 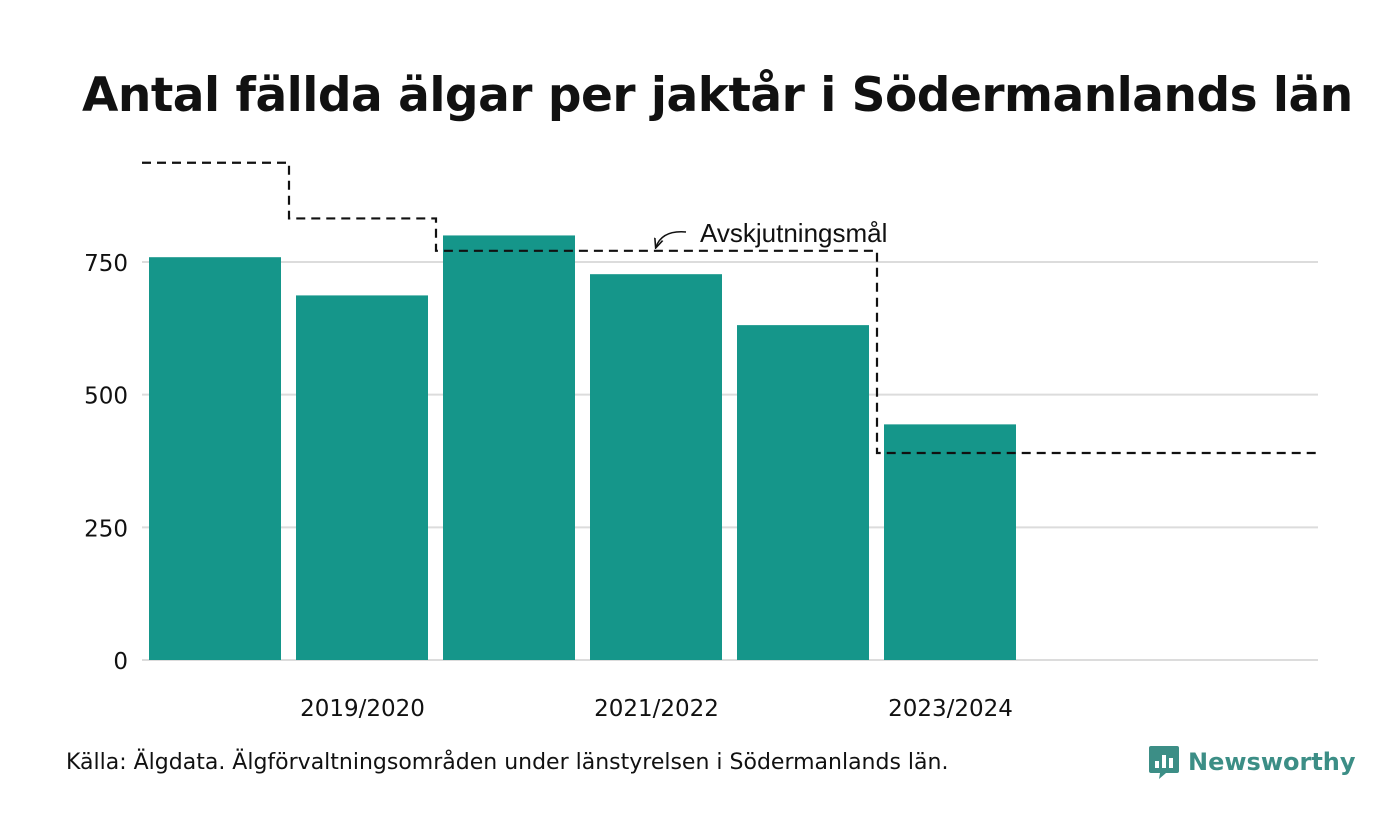 I want to click on target-annotation-label: Avskjutningsmål, so click(x=793, y=233).